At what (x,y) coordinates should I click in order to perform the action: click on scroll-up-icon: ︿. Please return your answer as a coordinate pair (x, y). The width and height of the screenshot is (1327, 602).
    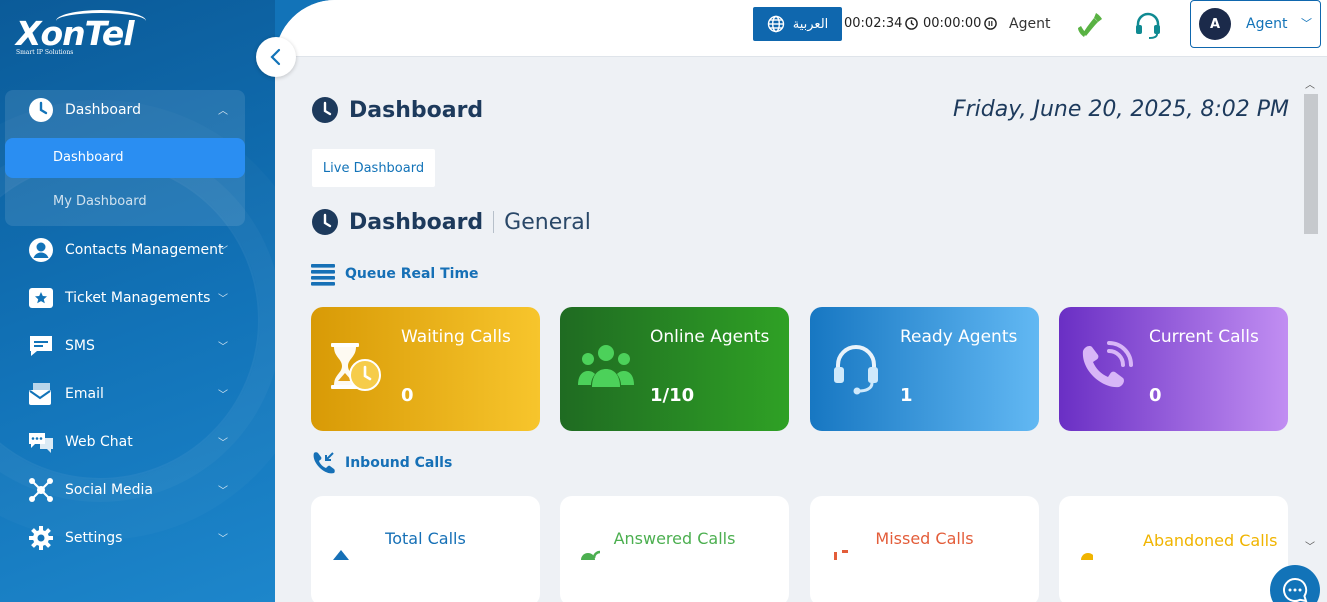
    Looking at the image, I should click on (1310, 85).